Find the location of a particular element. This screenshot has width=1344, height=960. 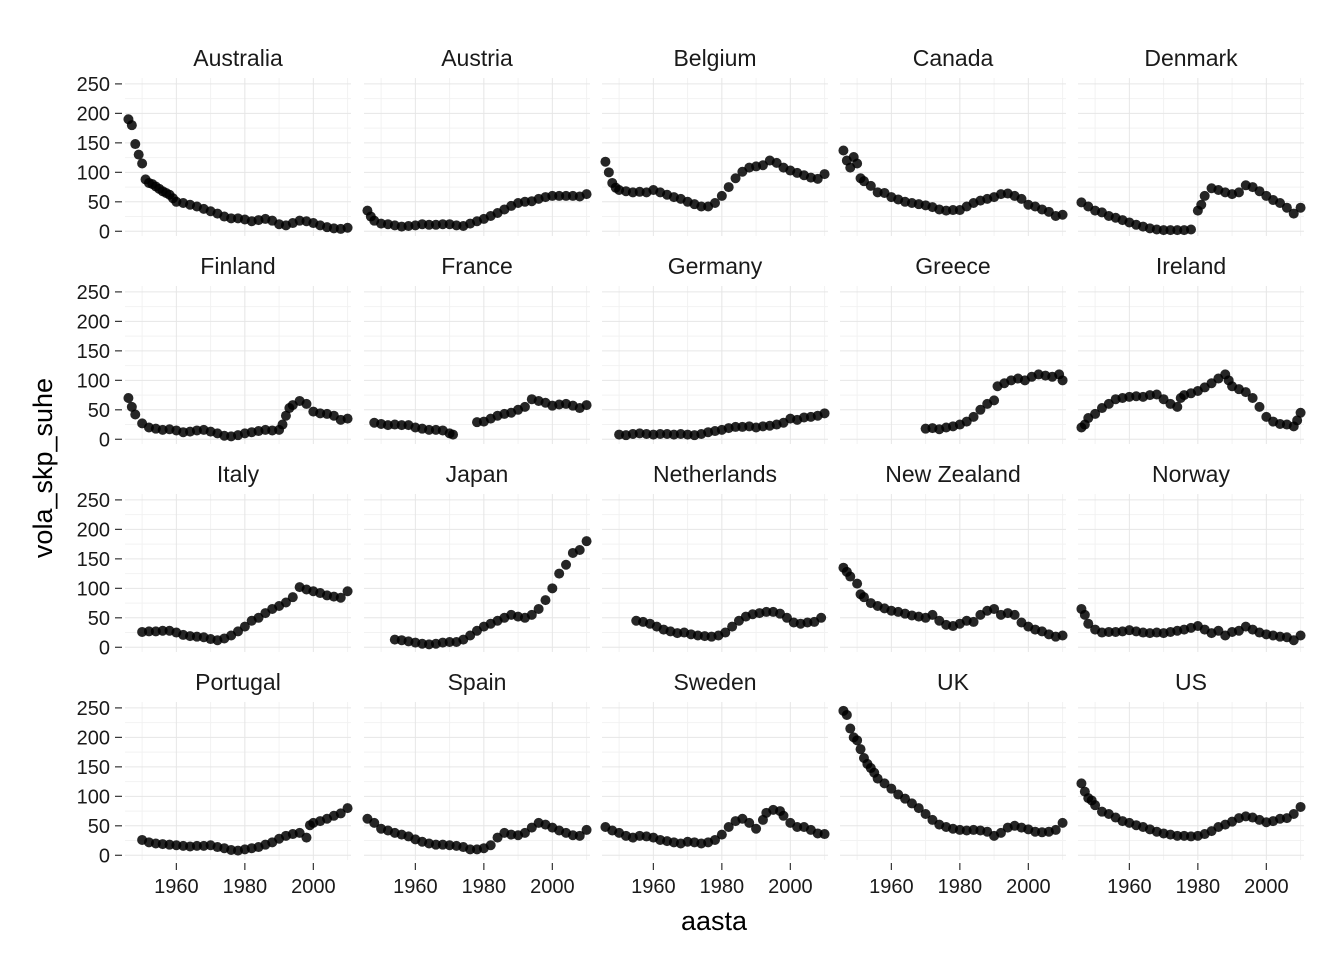

panel-title: Germany is located at coordinates (715, 266).